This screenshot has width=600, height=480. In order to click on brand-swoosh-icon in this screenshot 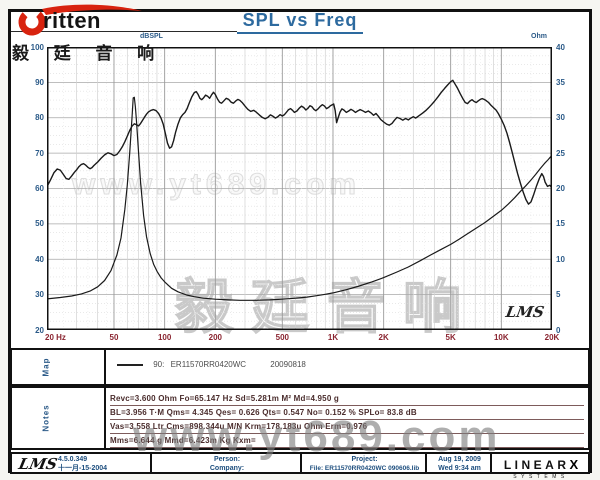, I will do `click(80, 20)`.